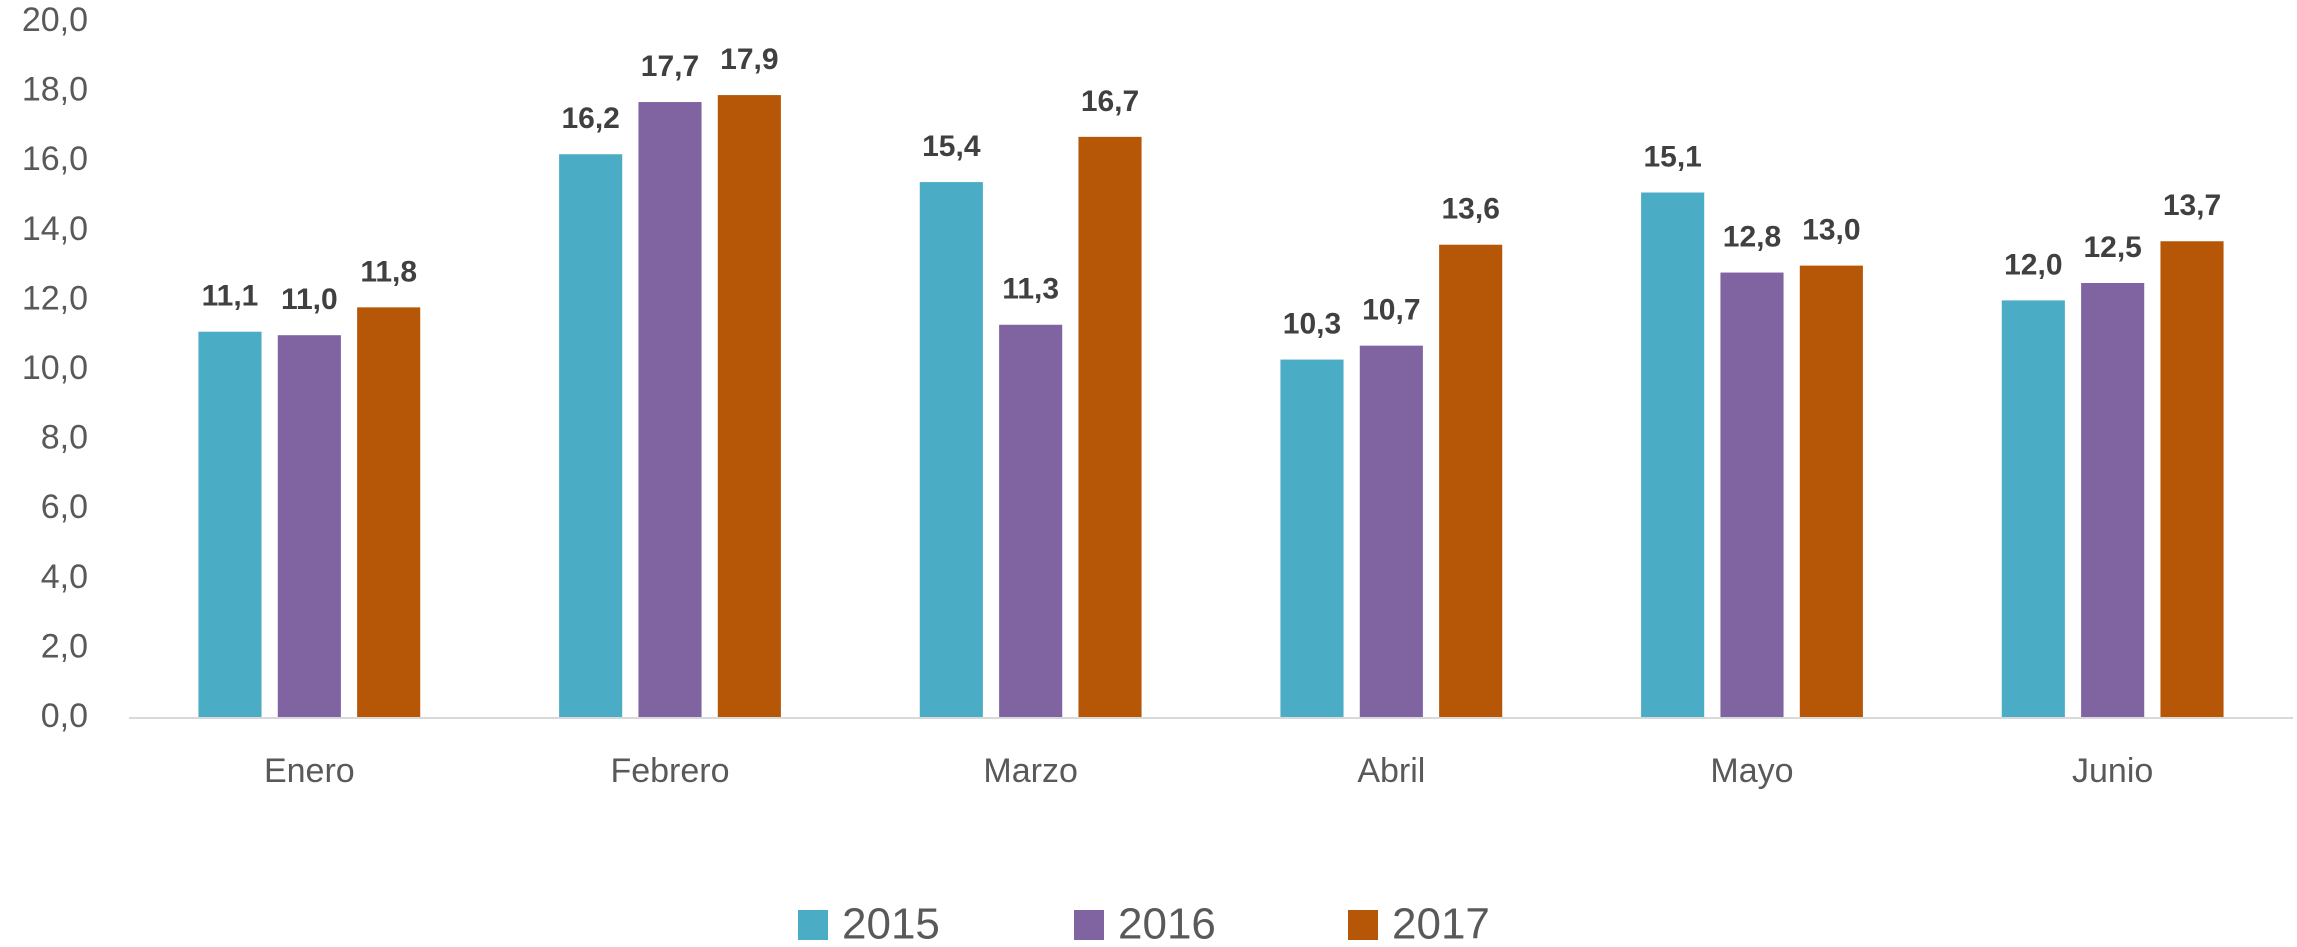 The height and width of the screenshot is (947, 2297). What do you see at coordinates (1752, 236) in the screenshot?
I see `data-label: 12,8` at bounding box center [1752, 236].